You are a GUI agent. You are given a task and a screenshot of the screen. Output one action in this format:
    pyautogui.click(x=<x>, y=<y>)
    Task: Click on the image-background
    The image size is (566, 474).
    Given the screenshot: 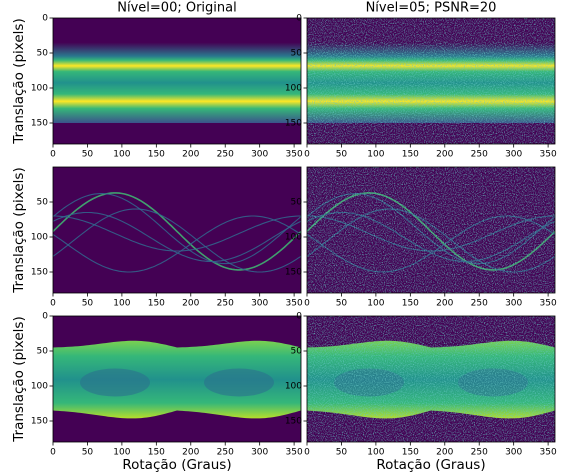 What is the action you would take?
    pyautogui.click(x=177, y=230)
    